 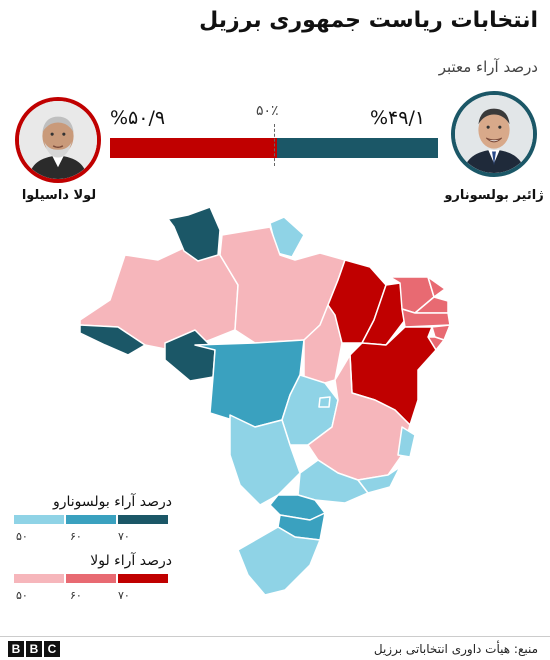 I want to click on midpoint-line, so click(x=274, y=145).